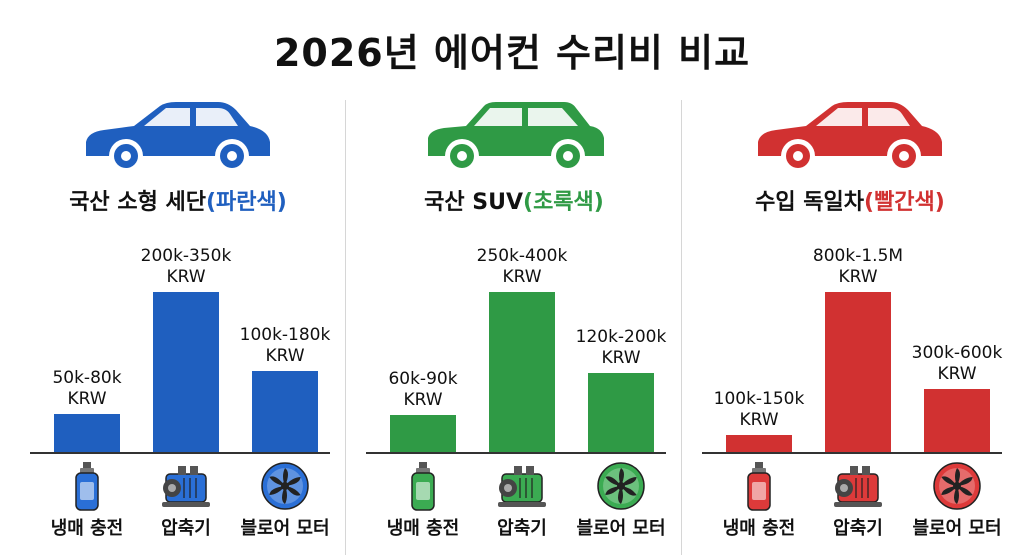 The height and width of the screenshot is (559, 1024). I want to click on bar-value-label: 800k-1.5M KRW, so click(858, 266).